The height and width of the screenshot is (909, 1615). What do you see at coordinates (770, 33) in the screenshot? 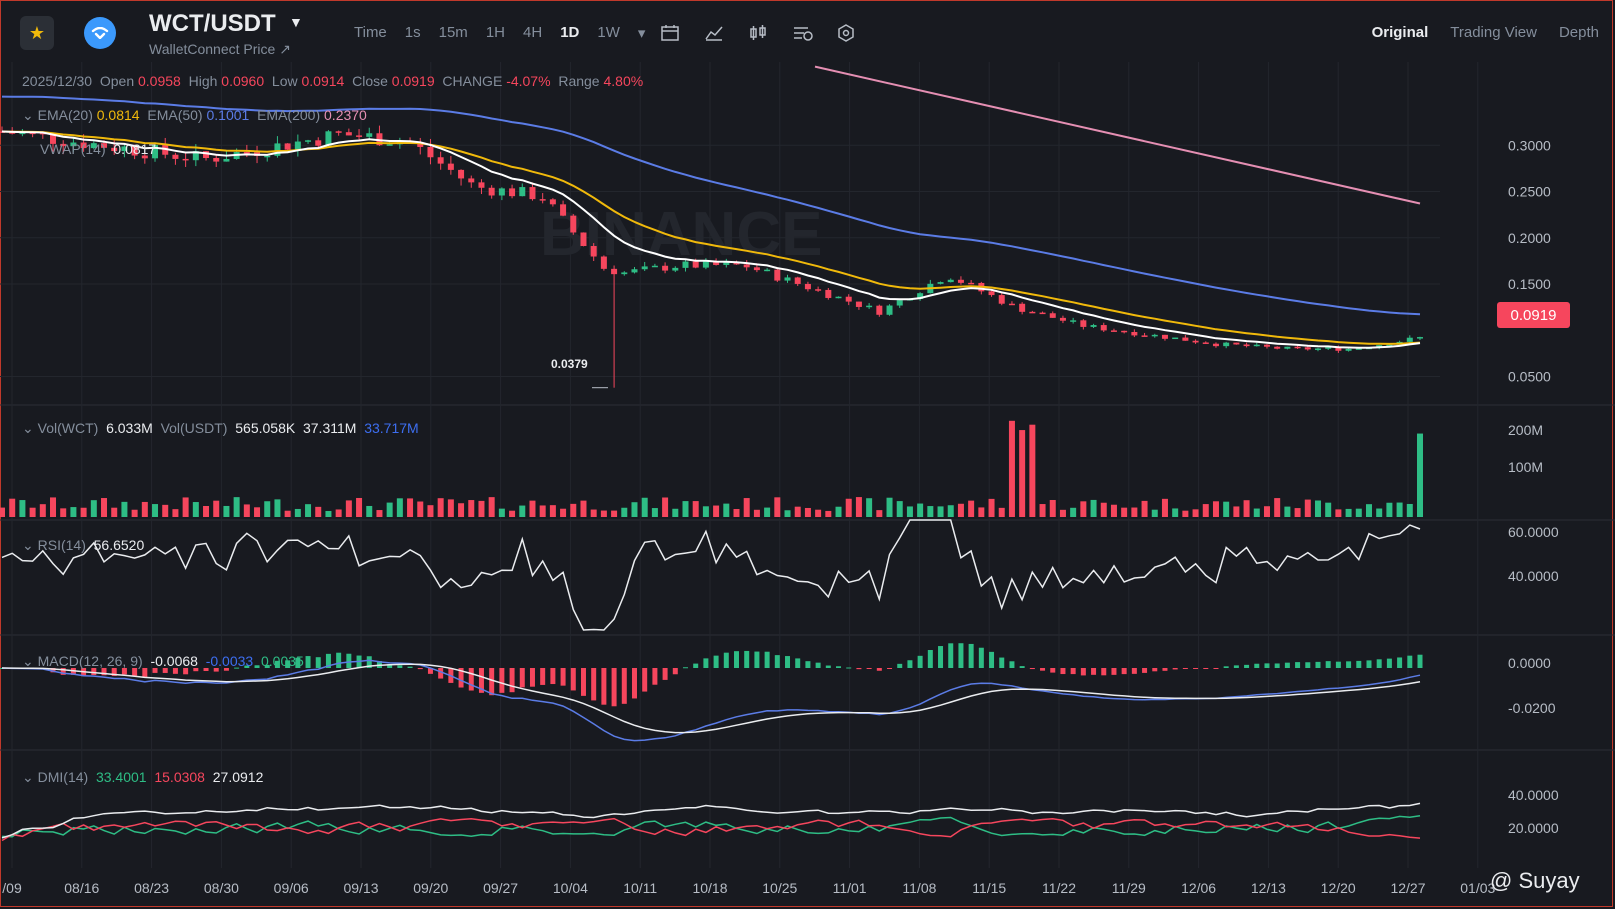
I see `candle-type-icon` at bounding box center [770, 33].